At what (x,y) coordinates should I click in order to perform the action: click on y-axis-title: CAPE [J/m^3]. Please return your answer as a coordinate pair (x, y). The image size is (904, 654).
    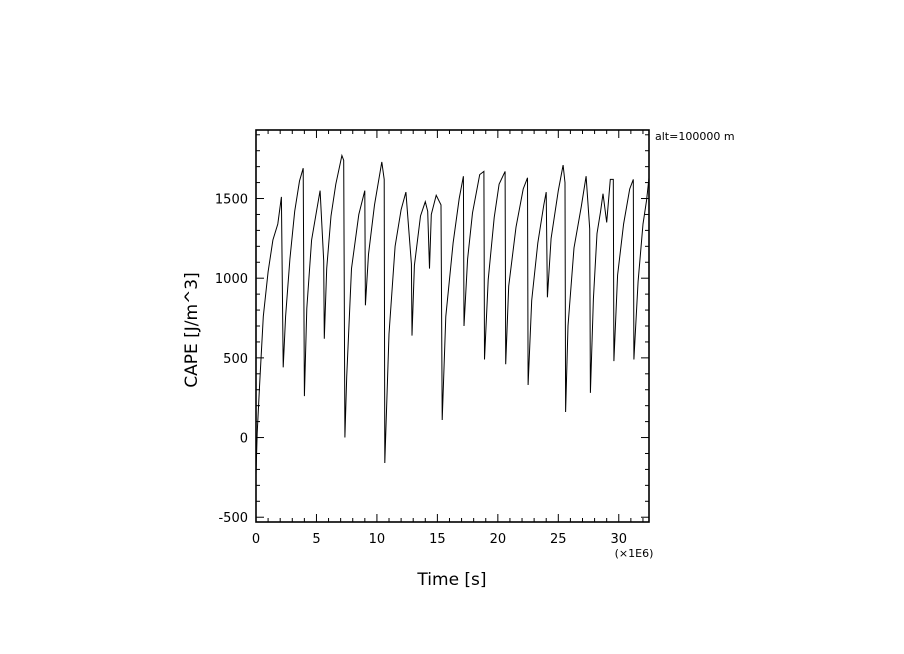
    Looking at the image, I should click on (192, 330).